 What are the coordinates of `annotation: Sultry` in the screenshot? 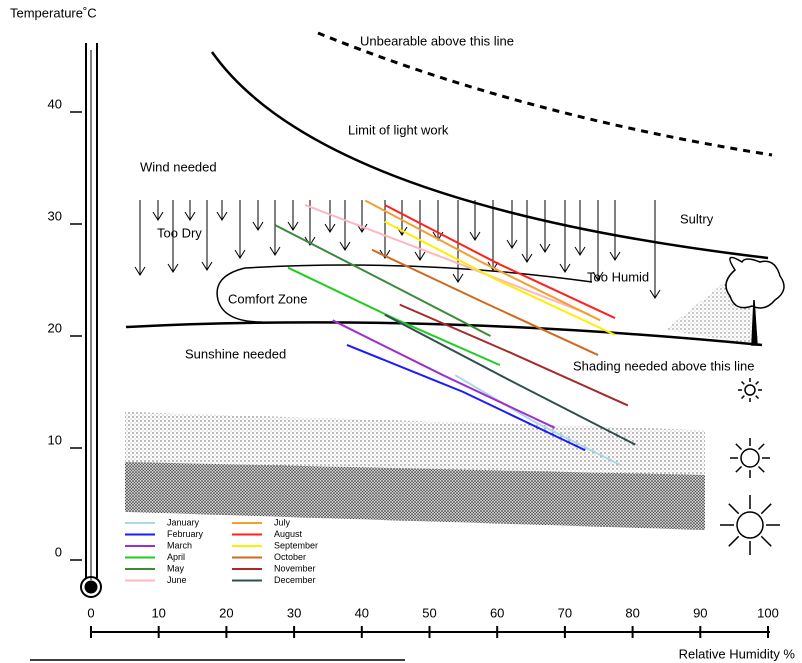 It's located at (697, 218).